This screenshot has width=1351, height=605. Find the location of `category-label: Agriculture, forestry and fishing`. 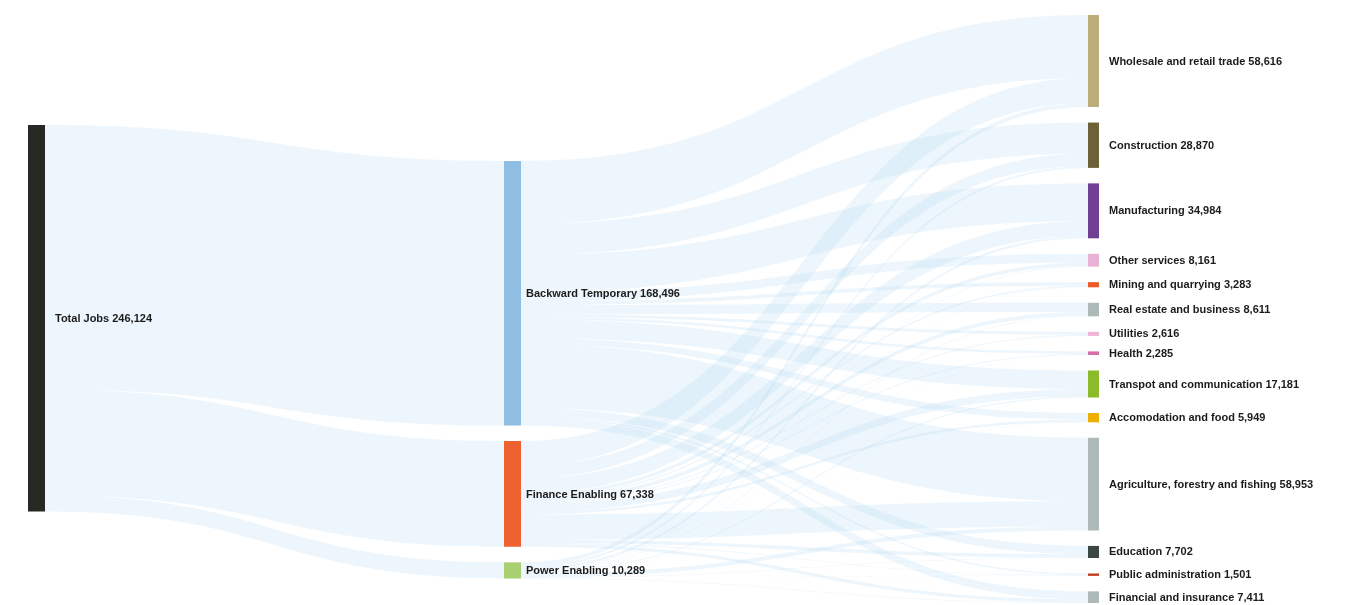

category-label: Agriculture, forestry and fishing is located at coordinates (1193, 483).